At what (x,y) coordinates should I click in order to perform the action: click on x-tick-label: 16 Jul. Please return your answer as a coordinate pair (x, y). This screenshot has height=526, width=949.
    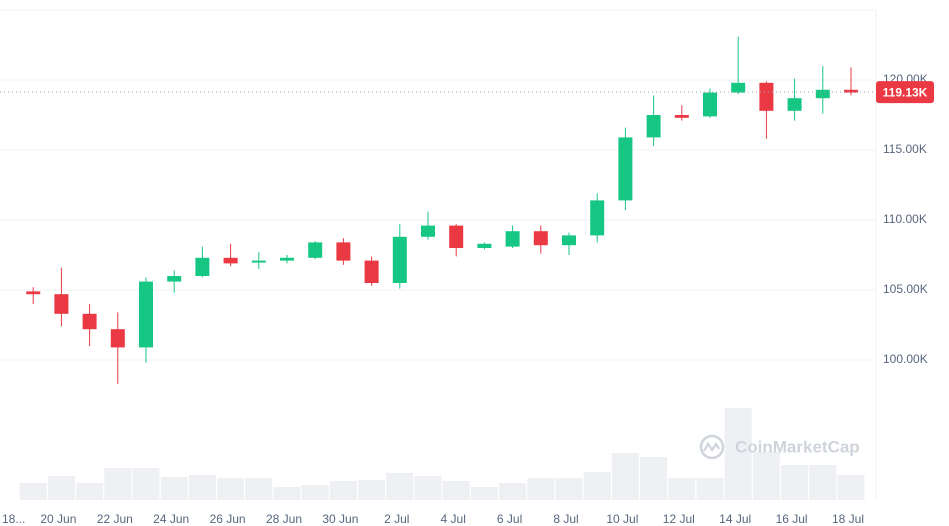
    Looking at the image, I should click on (792, 519).